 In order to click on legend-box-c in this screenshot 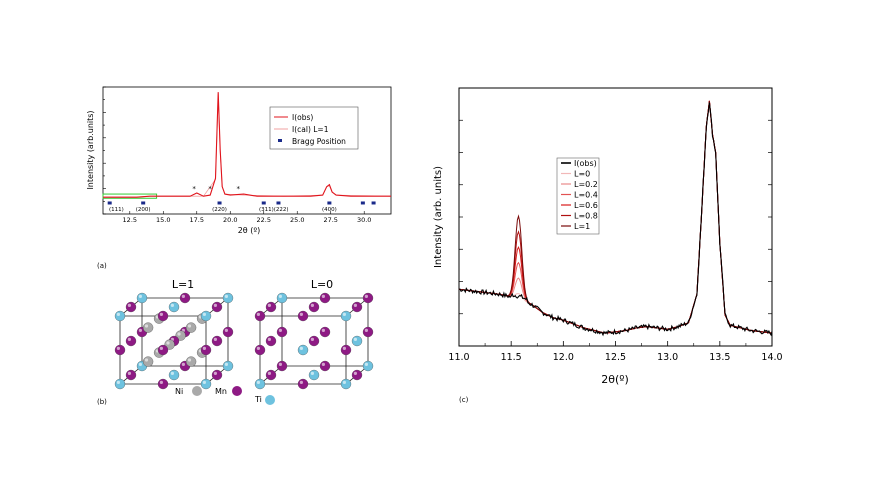, I will do `click(578, 196)`.